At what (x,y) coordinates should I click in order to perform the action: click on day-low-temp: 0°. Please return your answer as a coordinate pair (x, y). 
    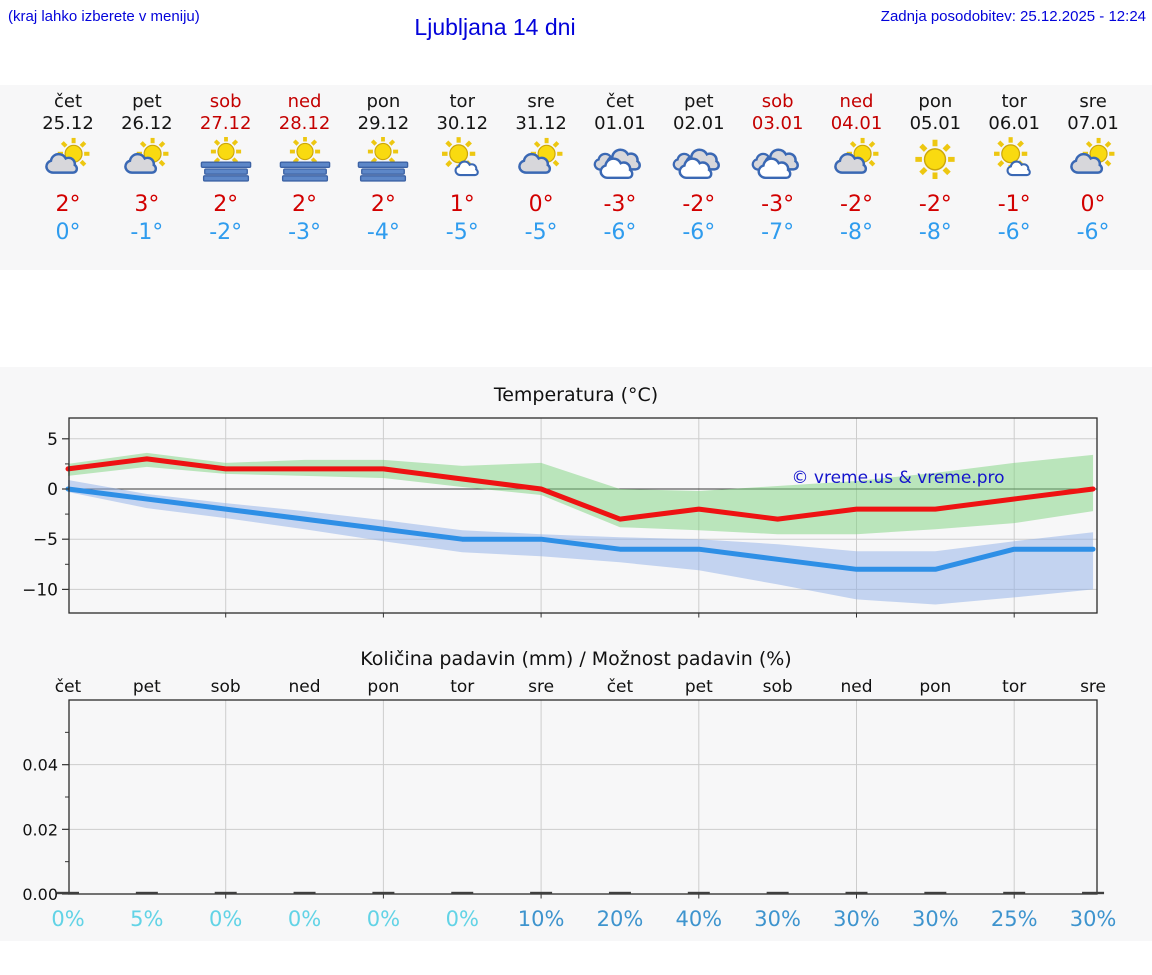
    Looking at the image, I should click on (68, 232).